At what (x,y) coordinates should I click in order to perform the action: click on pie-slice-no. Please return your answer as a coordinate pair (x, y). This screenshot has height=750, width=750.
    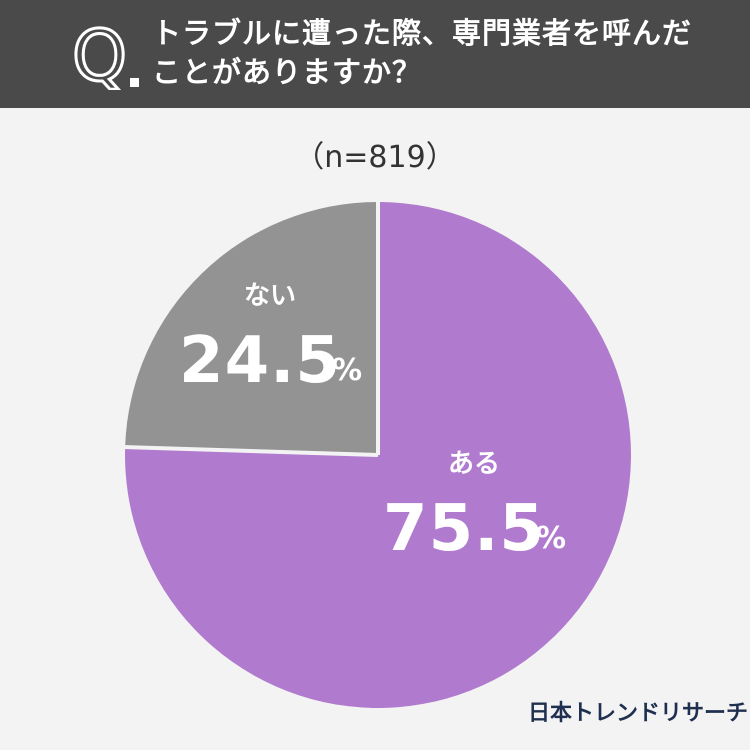
    Looking at the image, I should click on (251, 328).